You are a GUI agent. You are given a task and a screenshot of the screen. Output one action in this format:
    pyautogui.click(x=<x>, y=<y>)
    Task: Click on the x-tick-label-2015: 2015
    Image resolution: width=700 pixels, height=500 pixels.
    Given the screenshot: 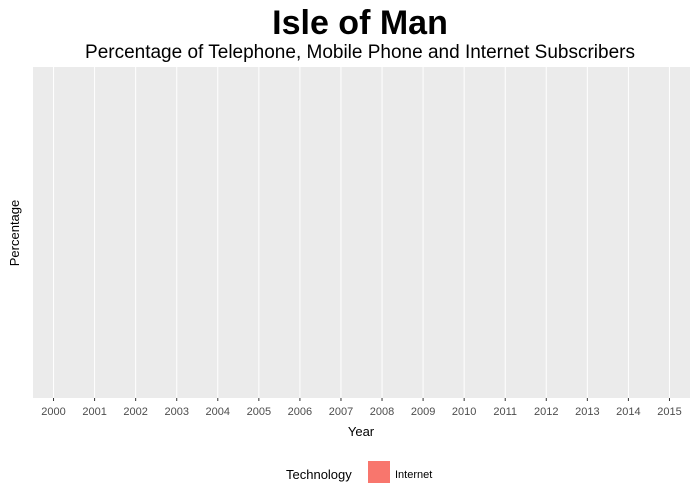 What is the action you would take?
    pyautogui.click(x=669, y=412)
    